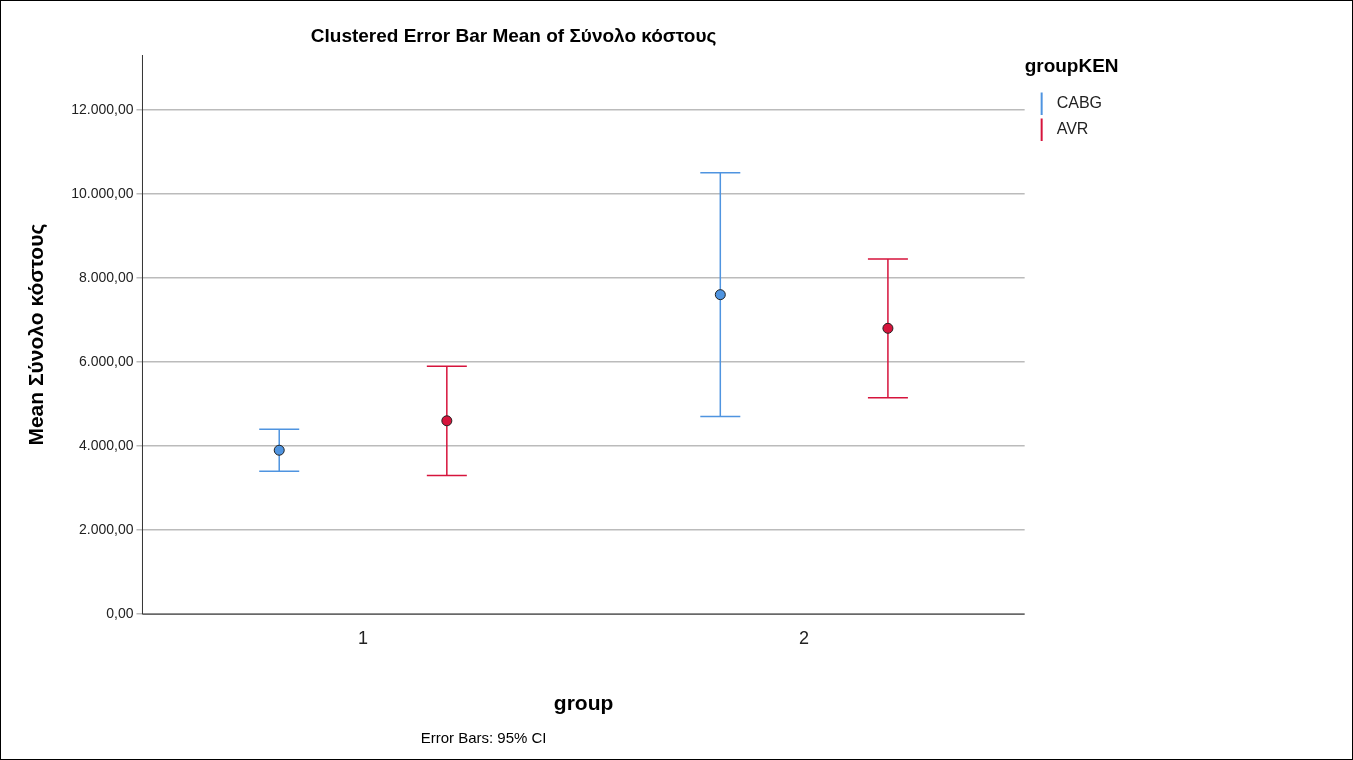  I want to click on legend-title: groupKEN, so click(1071, 65).